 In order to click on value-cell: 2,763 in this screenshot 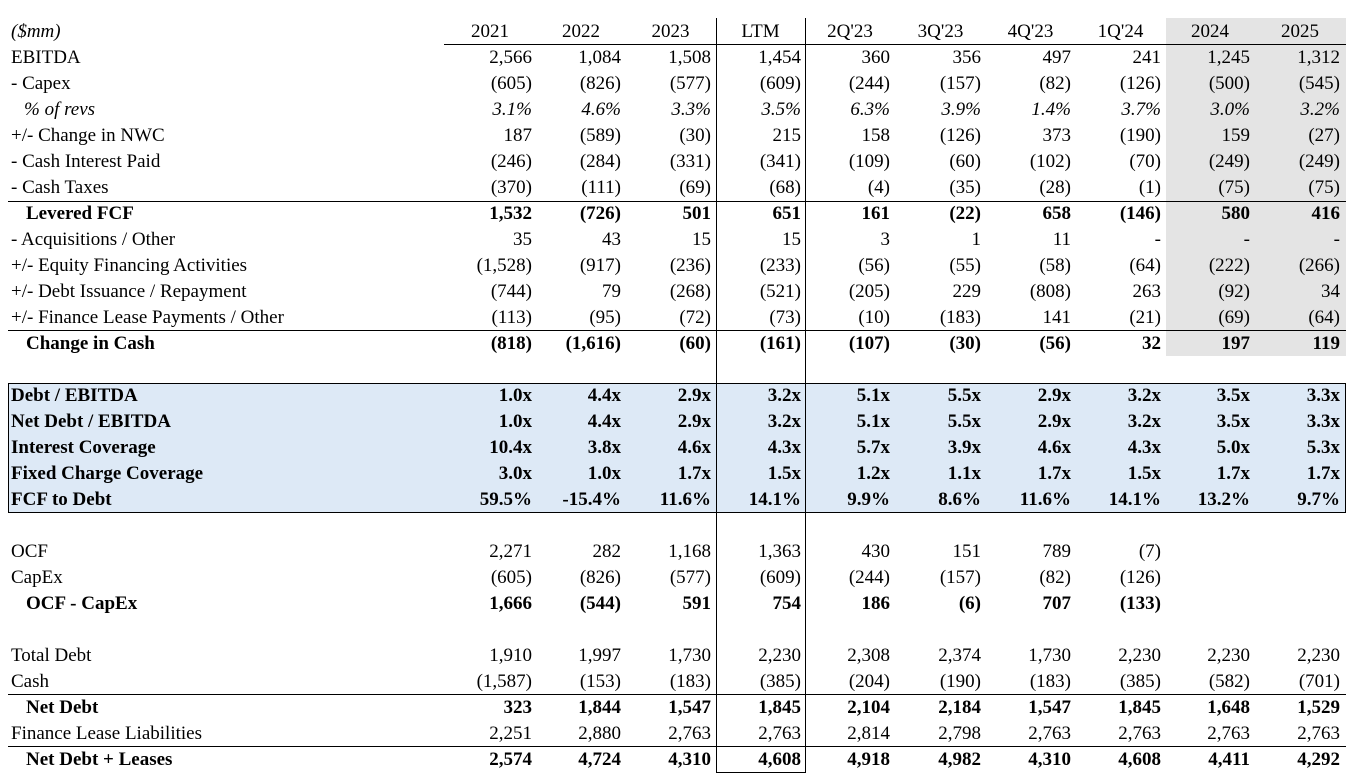, I will do `click(779, 733)`.